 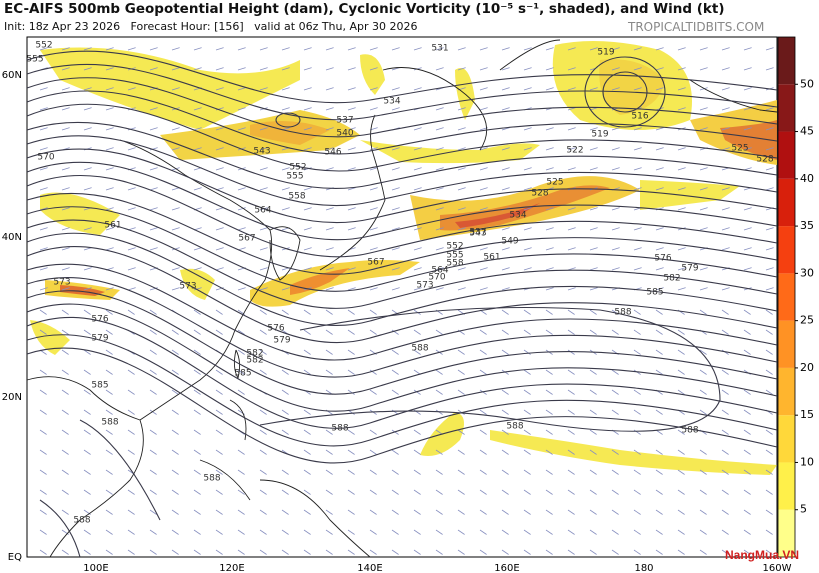 What do you see at coordinates (275, 329) in the screenshot?
I see `contour-label: 576` at bounding box center [275, 329].